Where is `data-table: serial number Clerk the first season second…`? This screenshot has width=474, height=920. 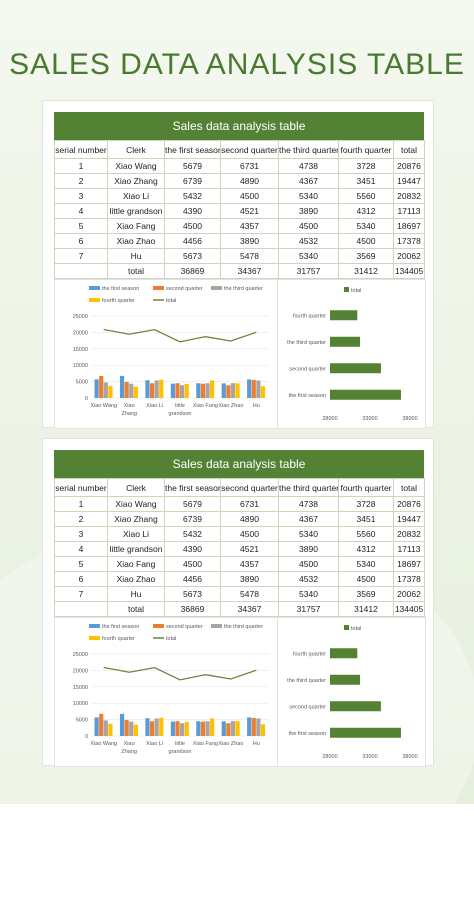
data-table: serial number Clerk the first season second… is located at coordinates (239, 547).